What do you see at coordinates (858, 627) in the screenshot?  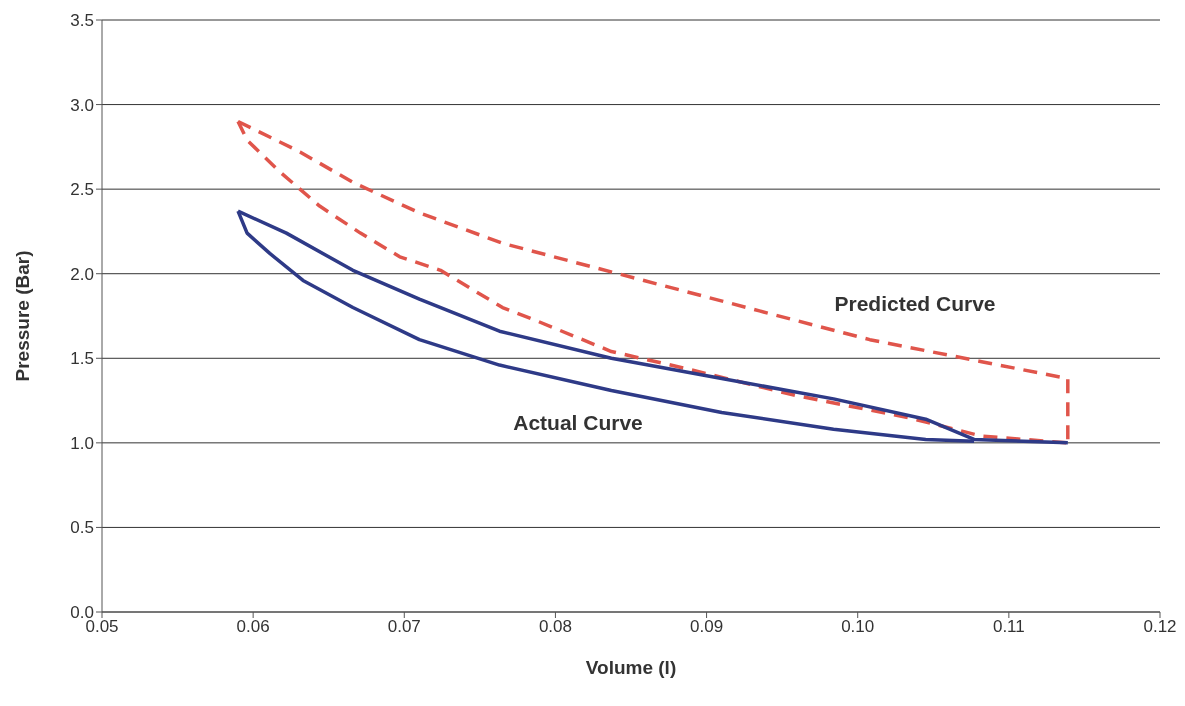 I see `x-tick-label: 0.10` at bounding box center [858, 627].